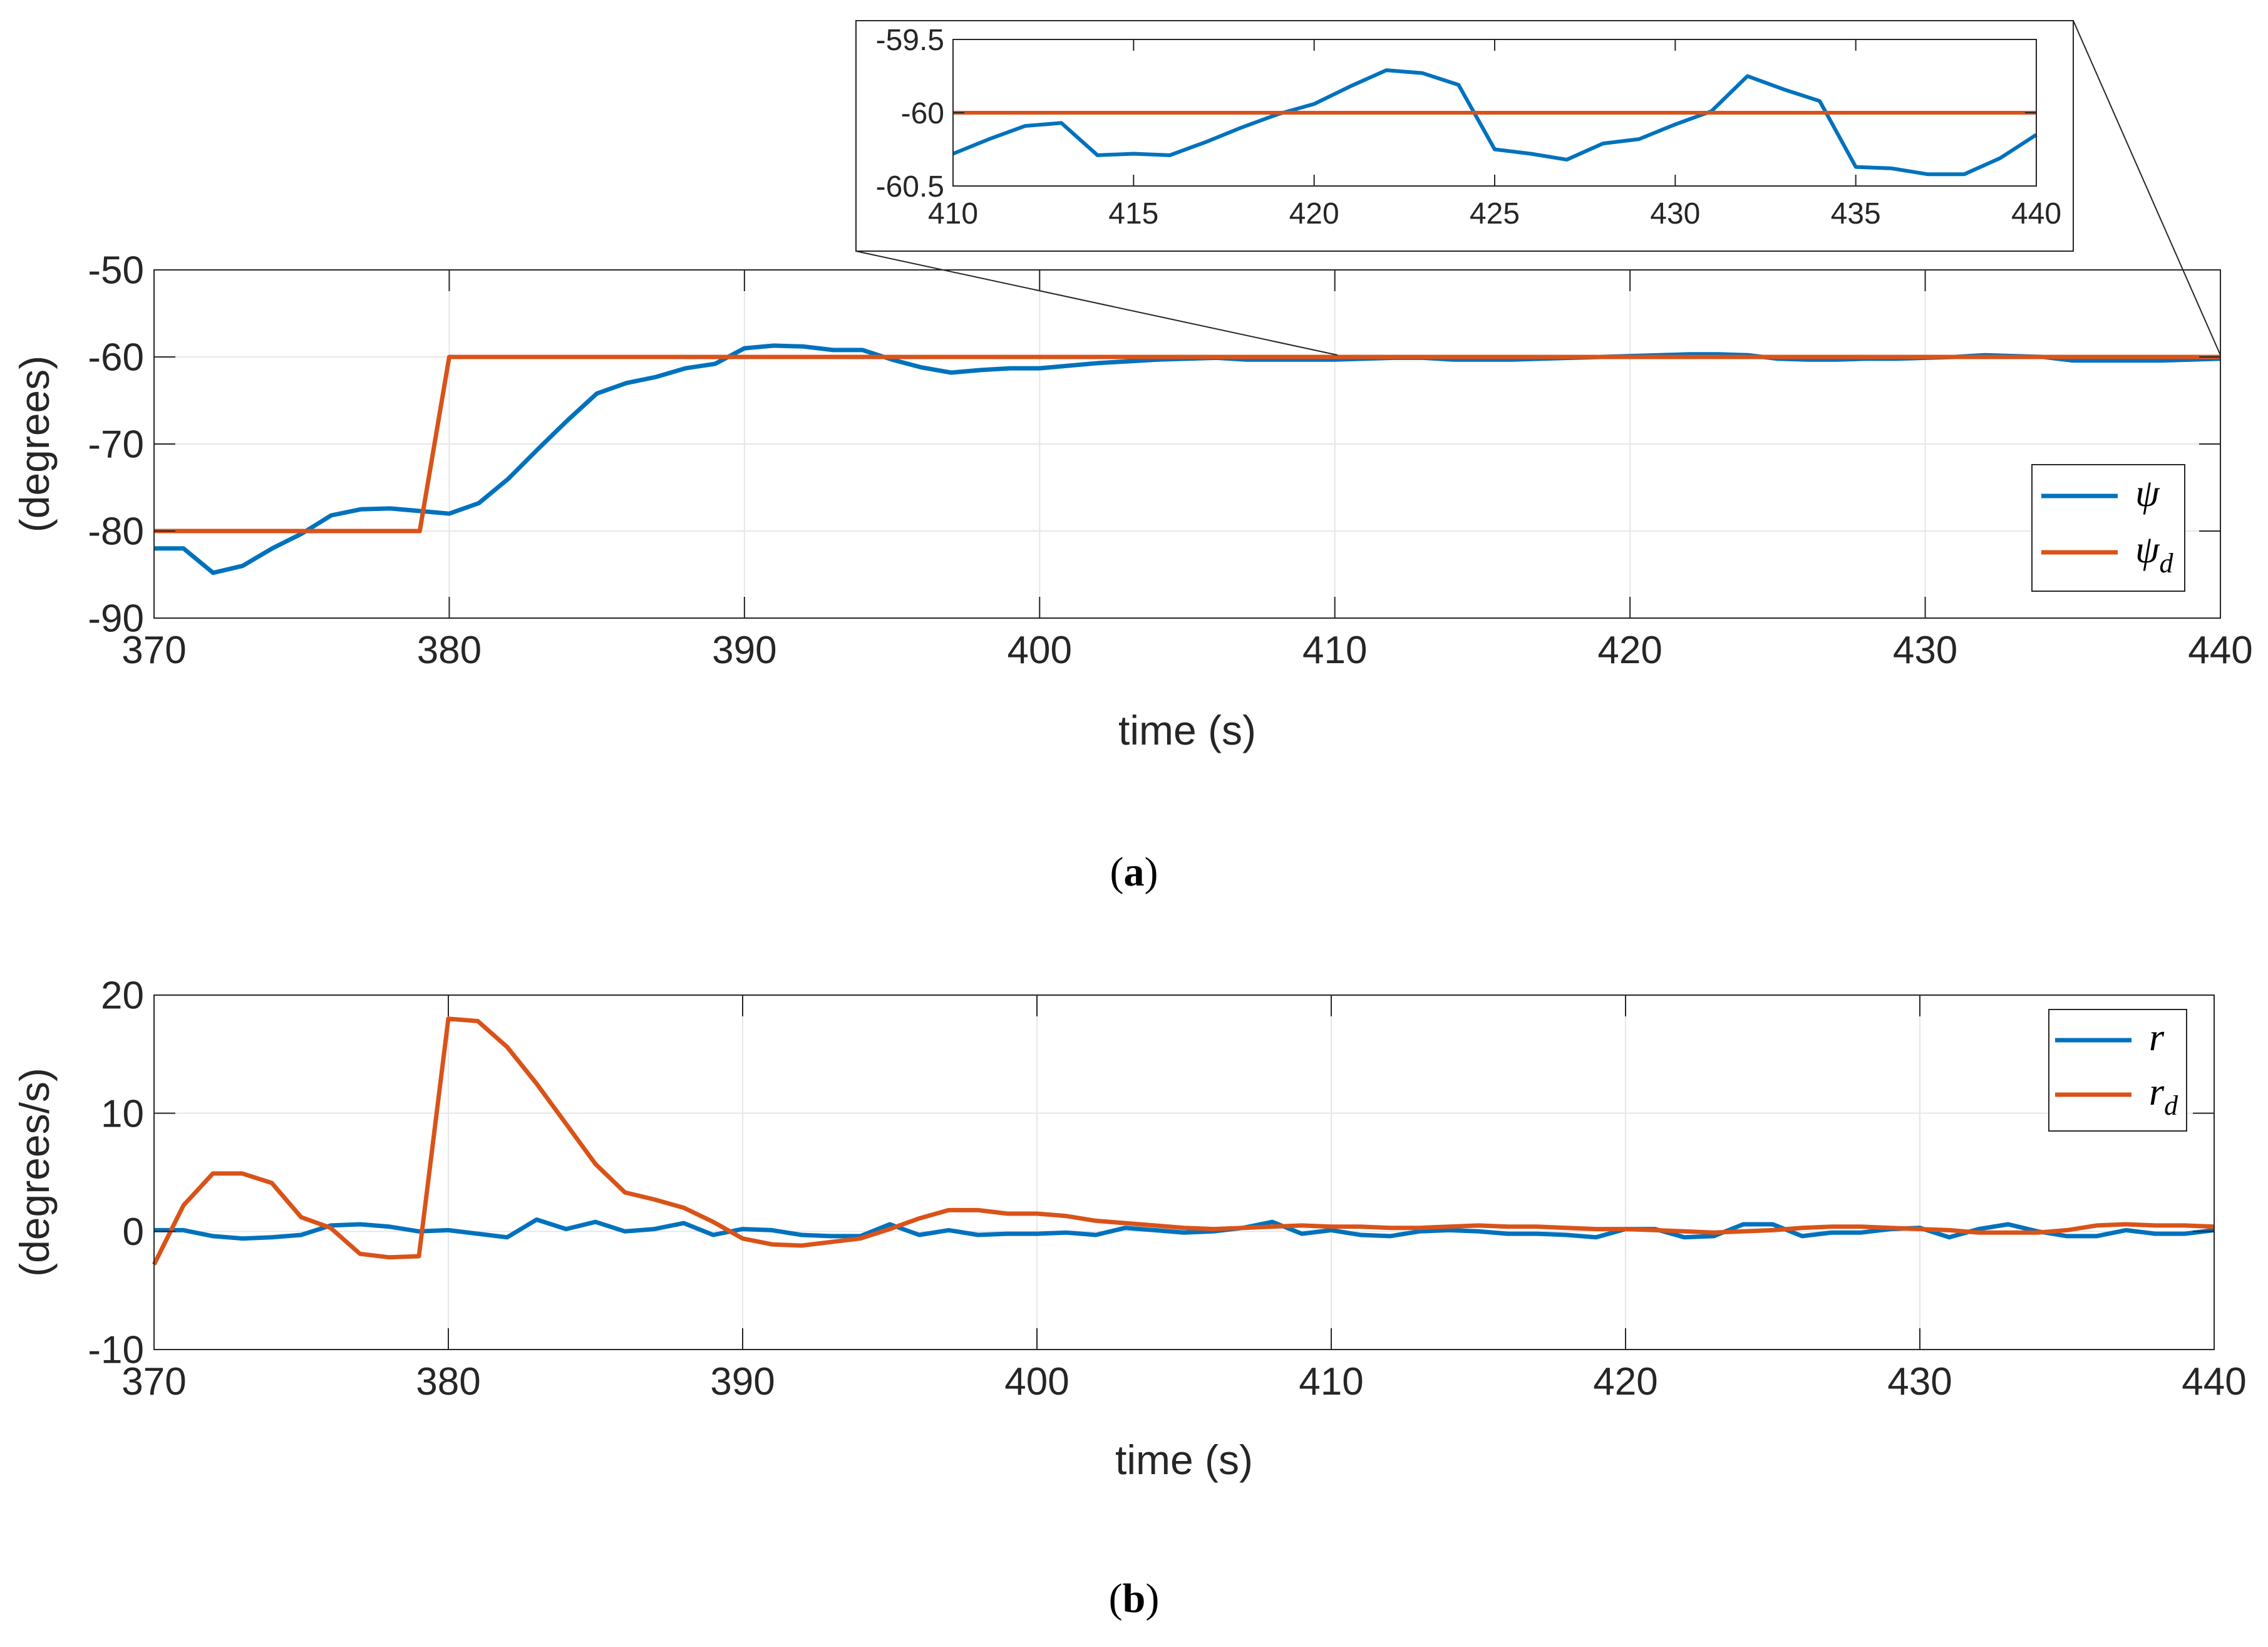 The image size is (2268, 1647). I want to click on legend-box-a, so click(2108, 528).